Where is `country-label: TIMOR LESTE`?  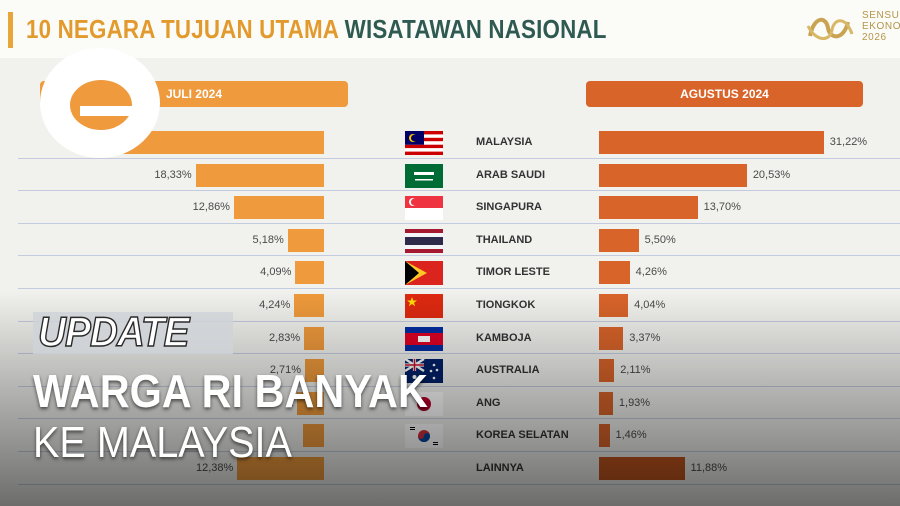
country-label: TIMOR LESTE is located at coordinates (513, 272).